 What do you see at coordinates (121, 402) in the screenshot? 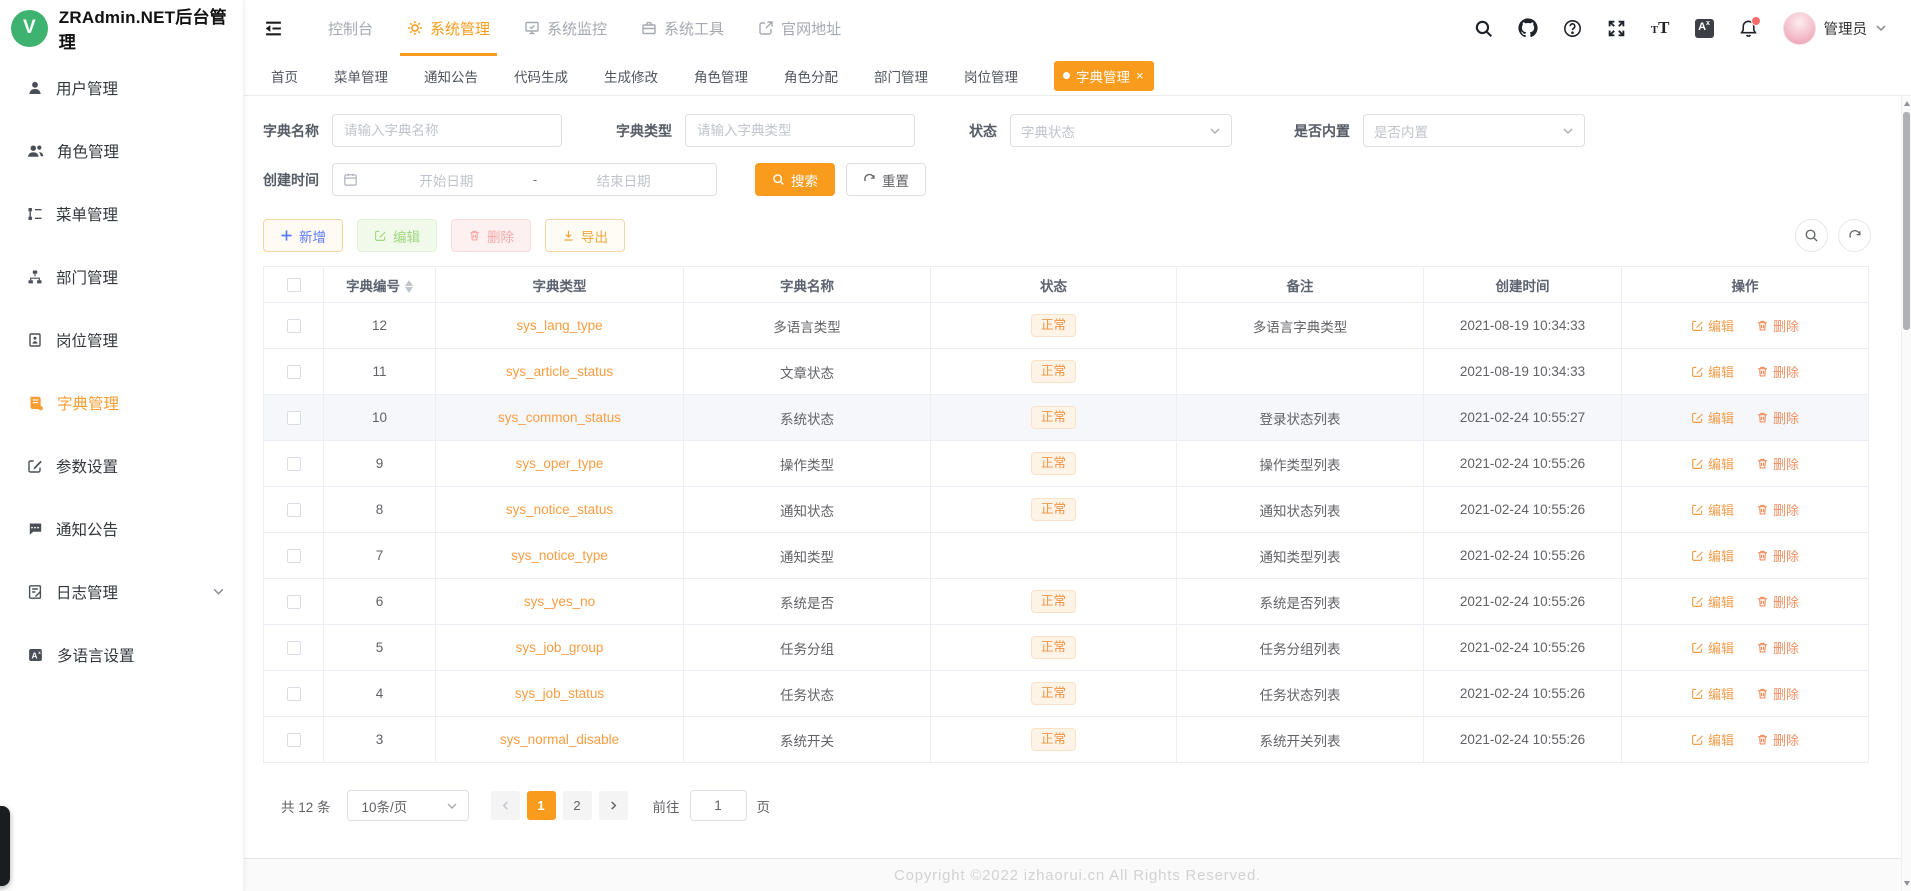
I see `sidebar-item-5: 字典管理` at bounding box center [121, 402].